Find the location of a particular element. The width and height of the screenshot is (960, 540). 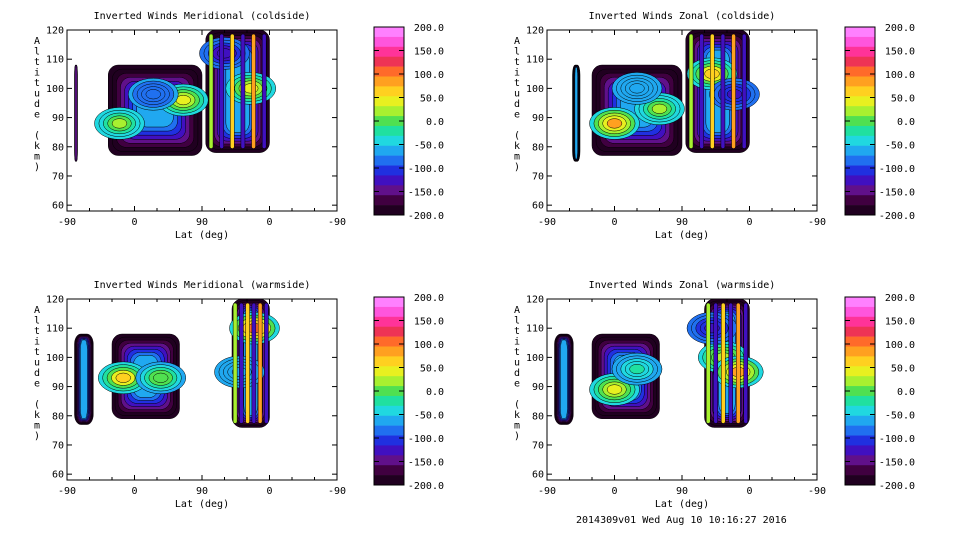

colorbar-tick-label: 150.0 is located at coordinates (429, 52).